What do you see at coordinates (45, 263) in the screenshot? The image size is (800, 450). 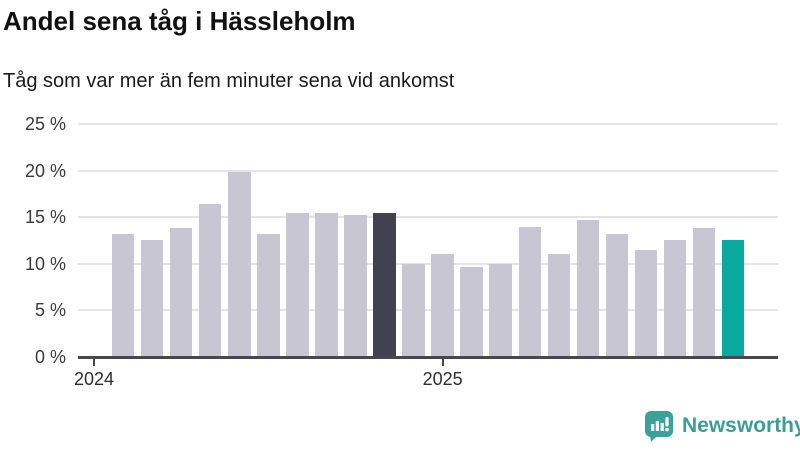 I see `y-axis-label: 10 %` at bounding box center [45, 263].